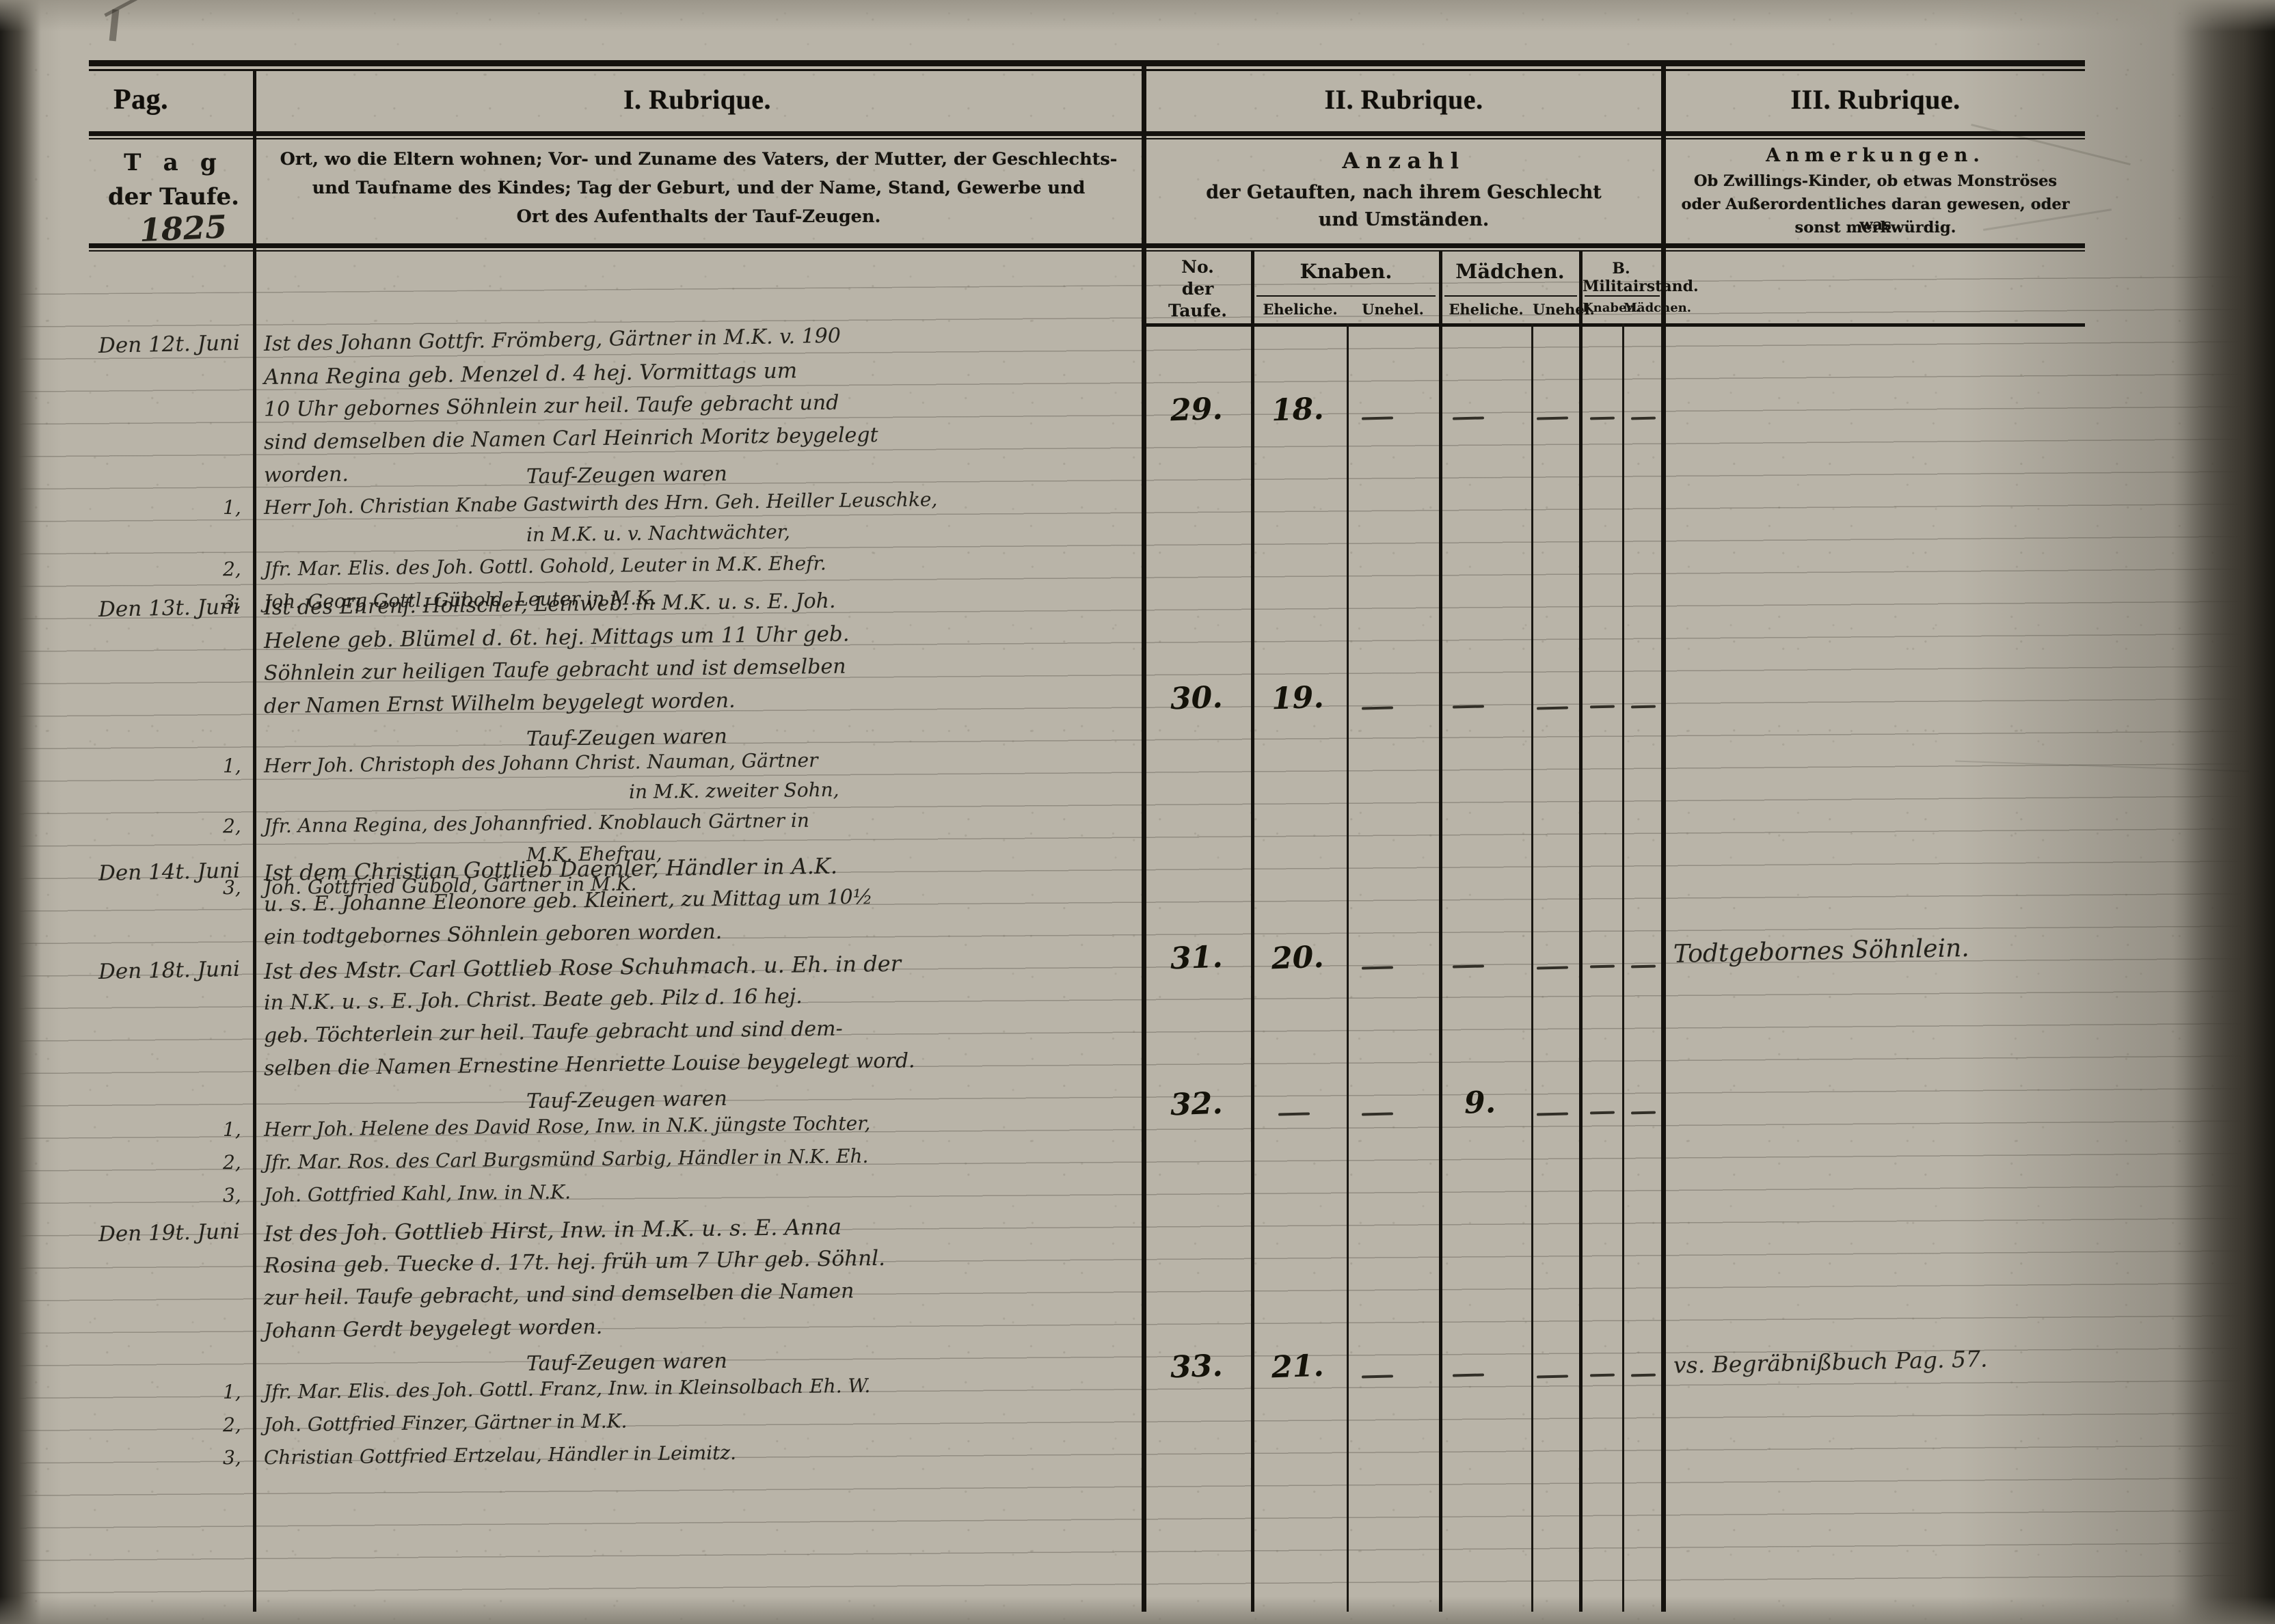 This screenshot has height=1624, width=2275. Describe the element at coordinates (169, 344) in the screenshot. I see `entry-date: Den 12t. Juni` at that location.